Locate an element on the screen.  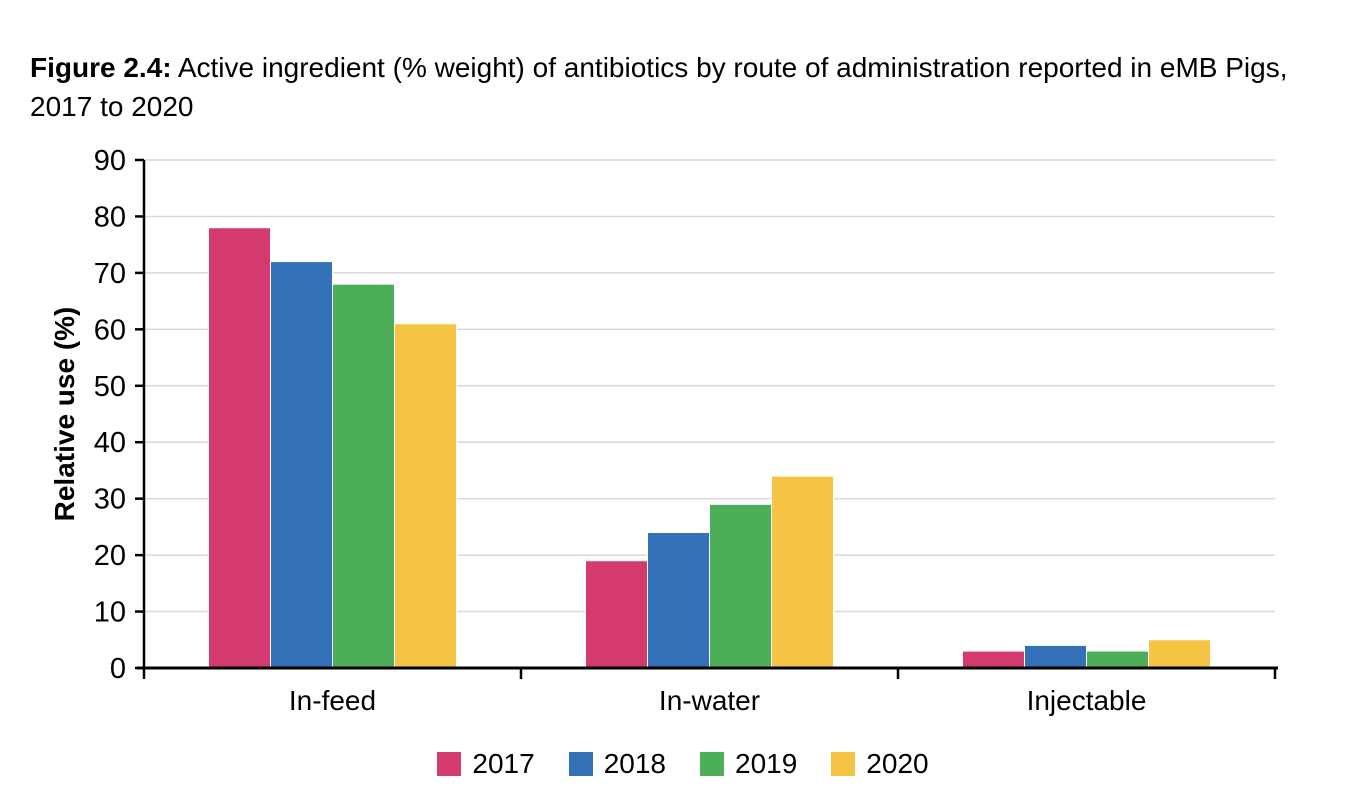
chart-legend: 2017 2018 2019 2020 is located at coordinates (683, 764).